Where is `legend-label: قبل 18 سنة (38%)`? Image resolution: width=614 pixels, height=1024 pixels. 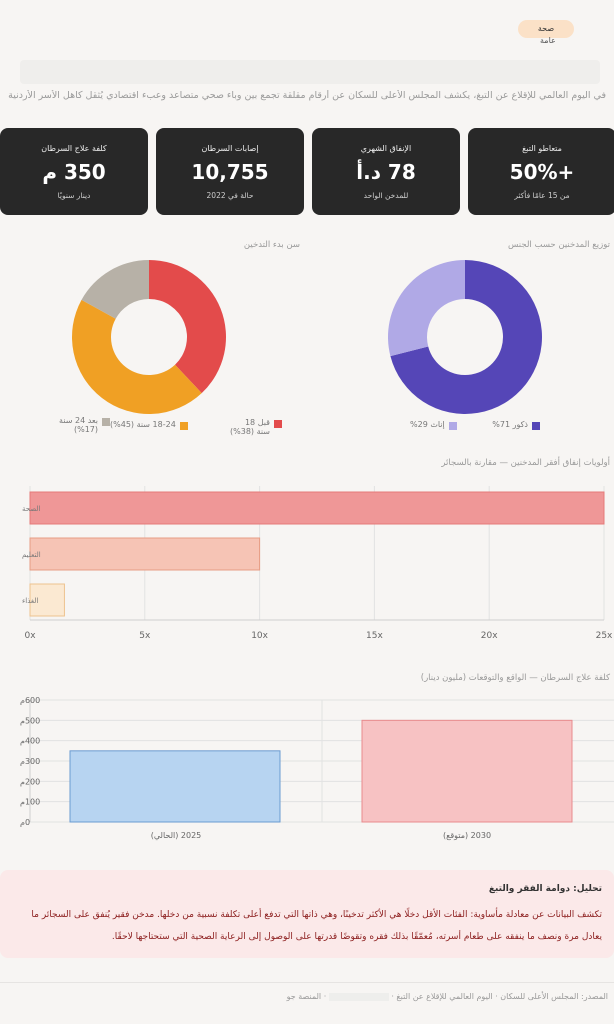 legend-label: قبل 18 سنة (38%) is located at coordinates (250, 427).